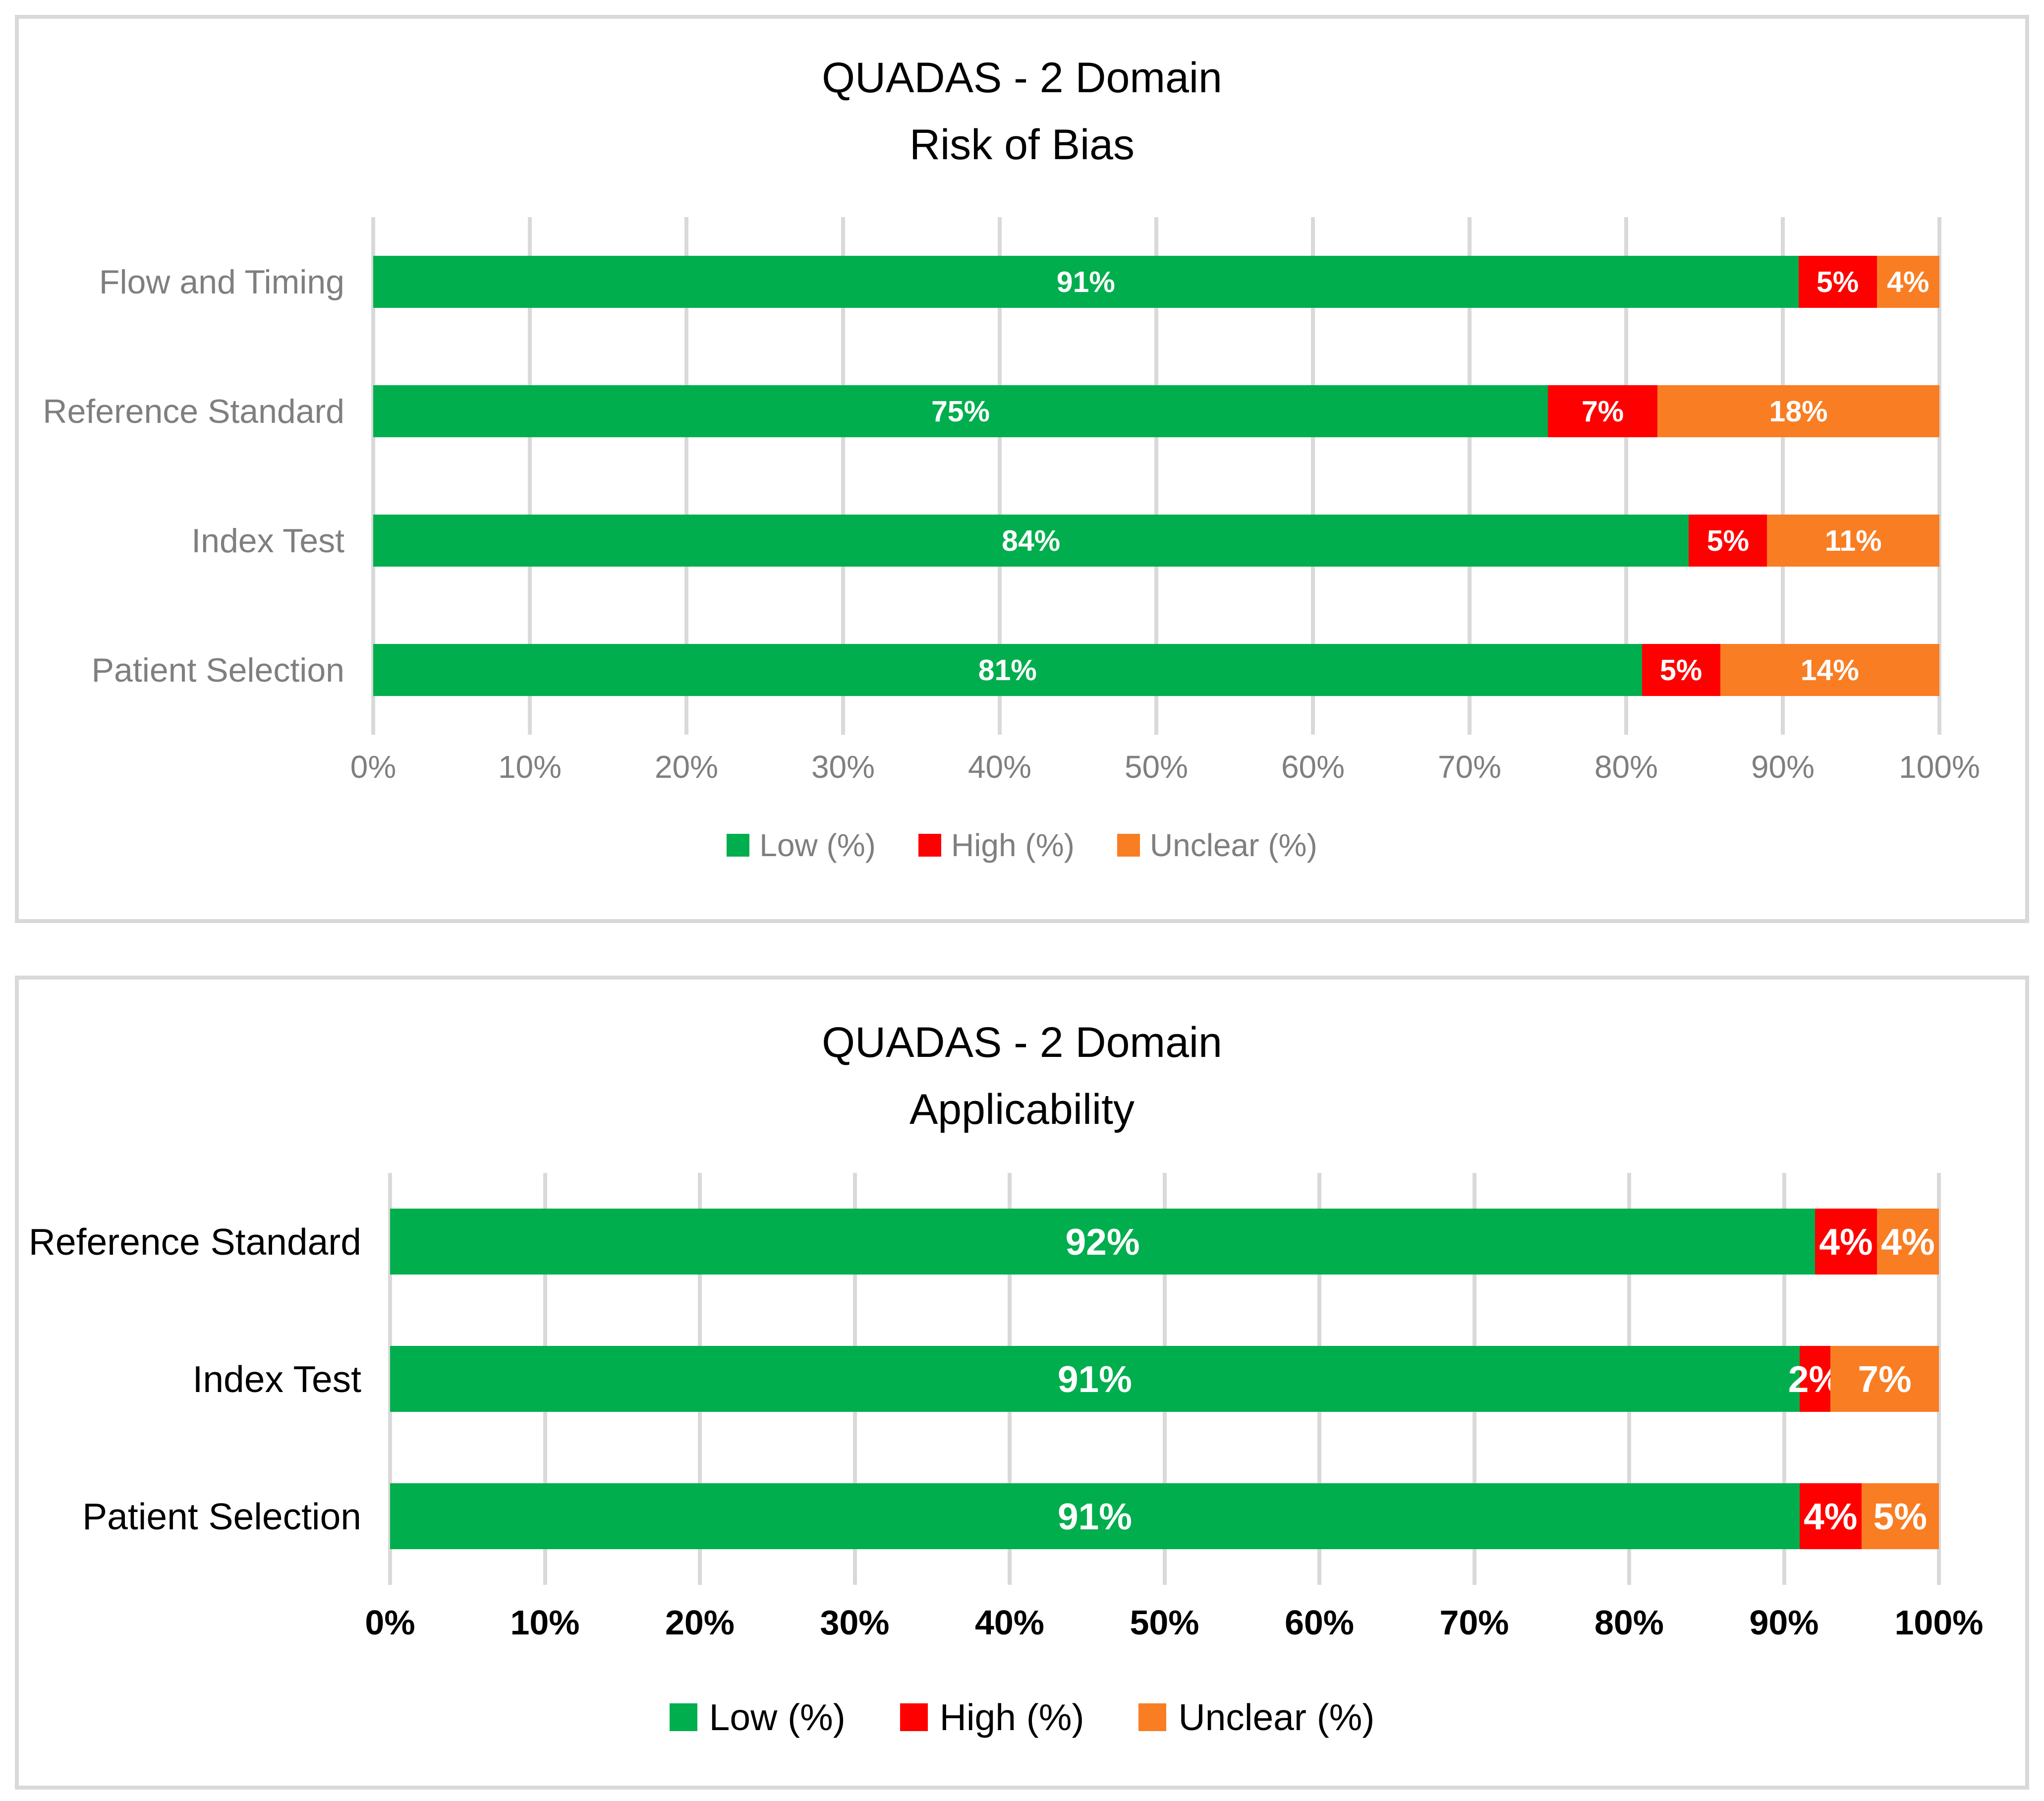 The image size is (2044, 1801). Describe the element at coordinates (960, 411) in the screenshot. I see `bar-segment-value: 75%` at that location.